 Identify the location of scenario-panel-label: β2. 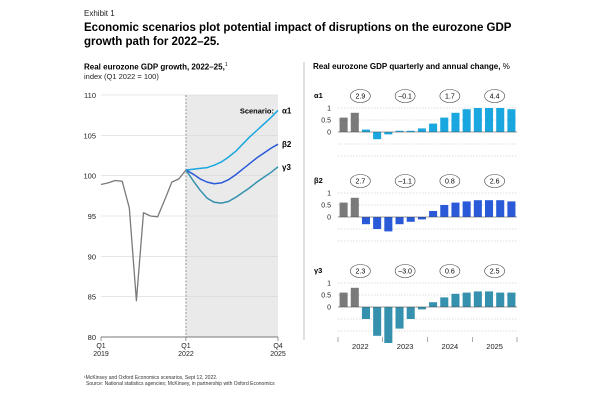
(318, 180).